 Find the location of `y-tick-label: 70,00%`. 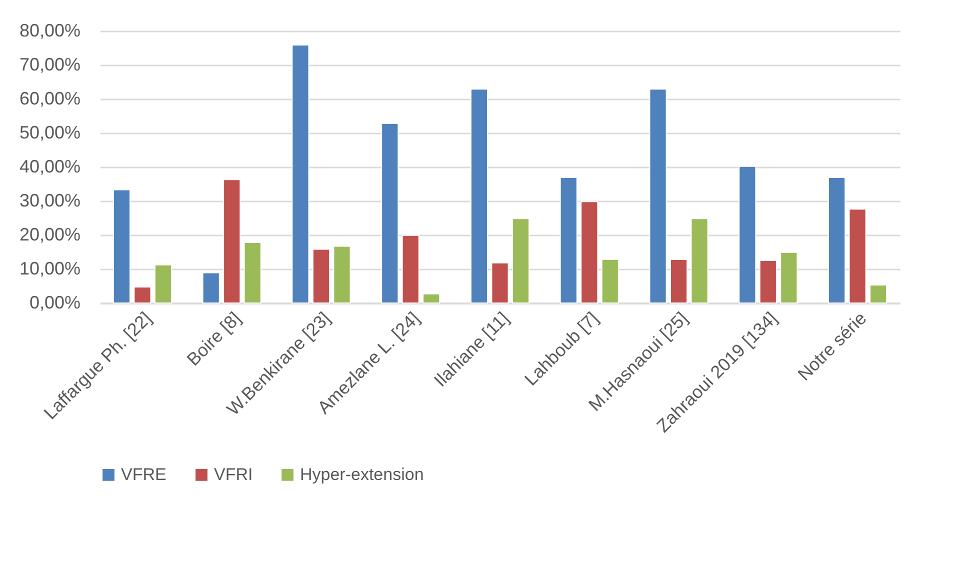

y-tick-label: 70,00% is located at coordinates (49, 64).